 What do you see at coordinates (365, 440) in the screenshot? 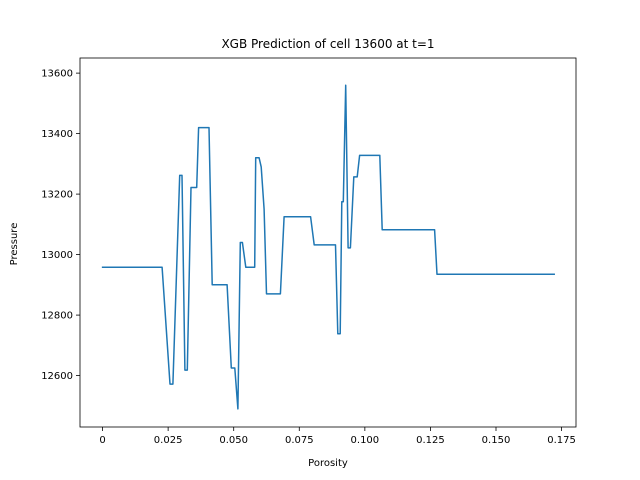
I see `x-tick-label: 0.100` at bounding box center [365, 440].